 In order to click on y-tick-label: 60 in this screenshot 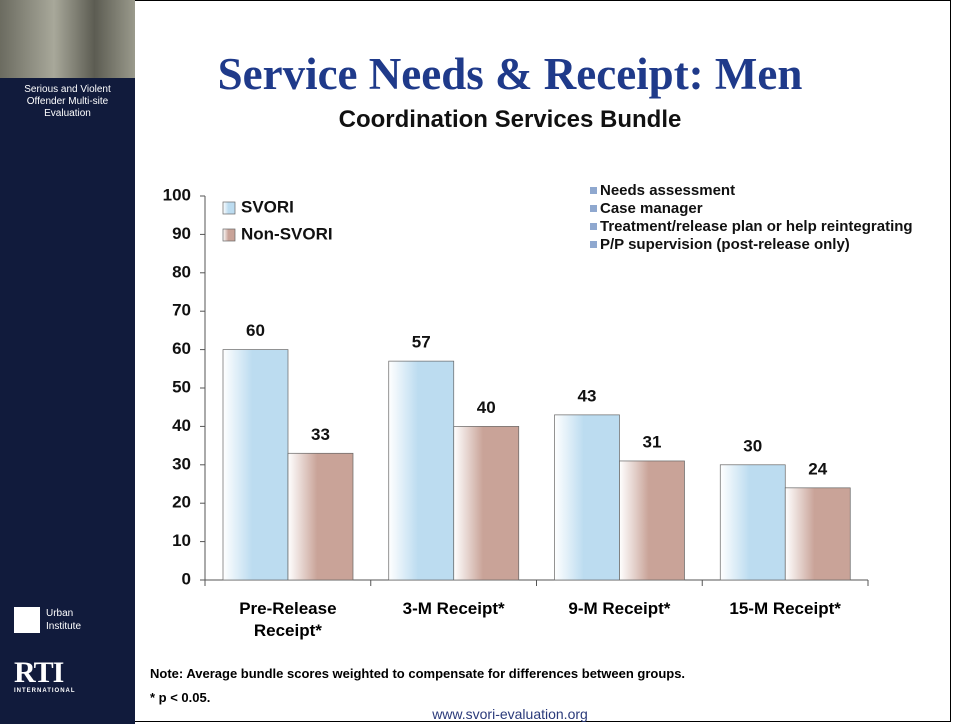, I will do `click(181, 348)`.